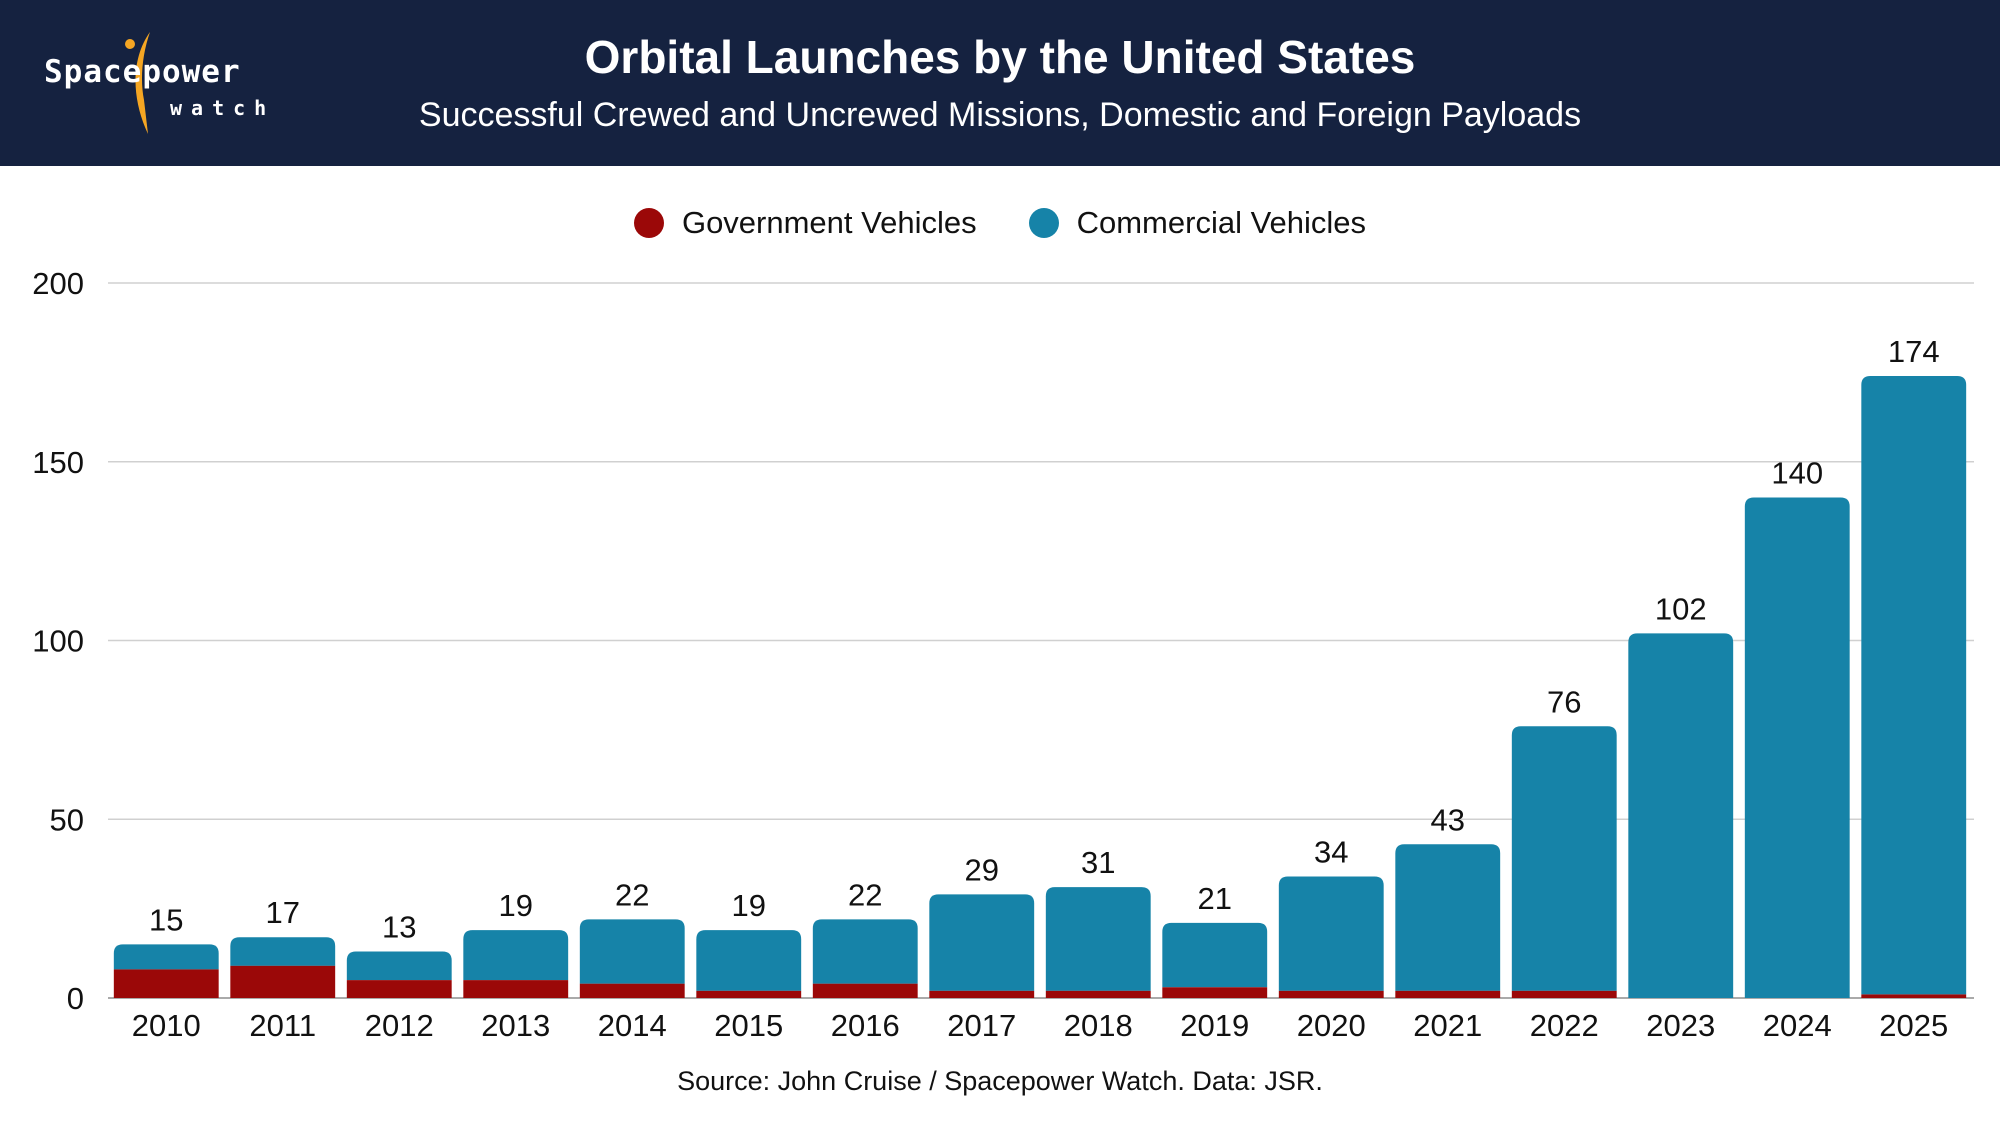 This screenshot has height=1125, width=2000. I want to click on x-tick-label: 2010, so click(166, 1025).